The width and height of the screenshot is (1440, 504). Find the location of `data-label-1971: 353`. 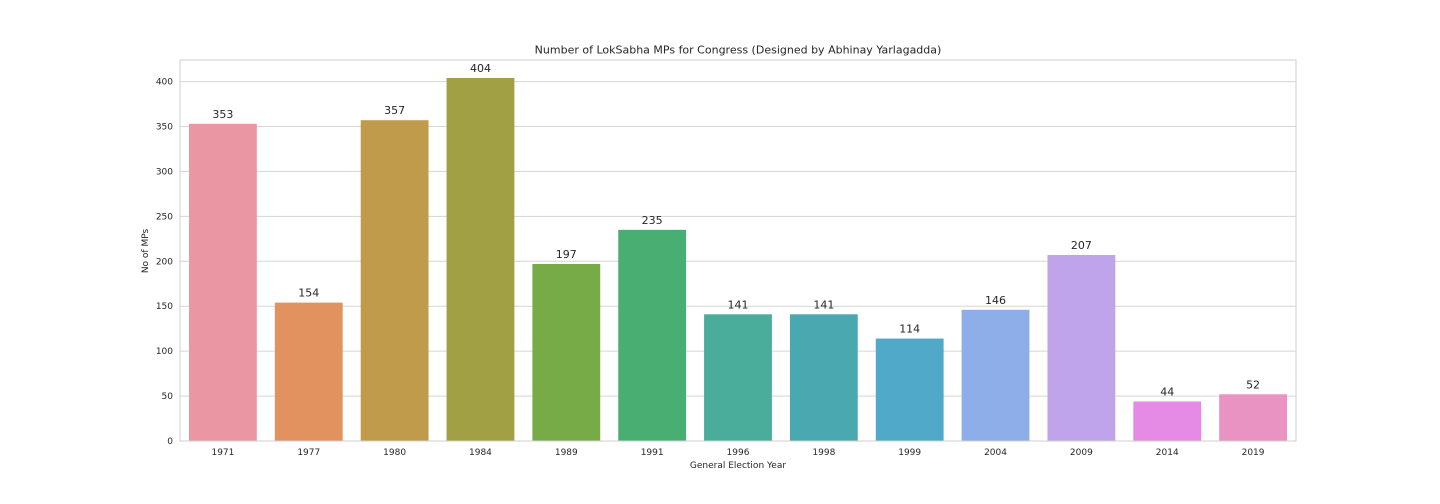

data-label-1971: 353 is located at coordinates (222, 114).